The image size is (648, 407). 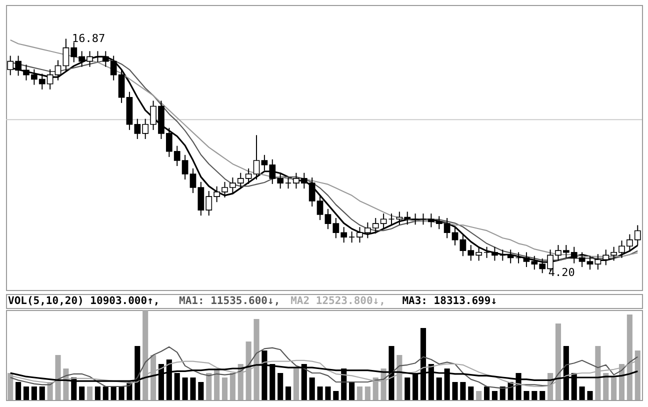 I want to click on text: MA2 12523.800↓,, so click(x=338, y=301).